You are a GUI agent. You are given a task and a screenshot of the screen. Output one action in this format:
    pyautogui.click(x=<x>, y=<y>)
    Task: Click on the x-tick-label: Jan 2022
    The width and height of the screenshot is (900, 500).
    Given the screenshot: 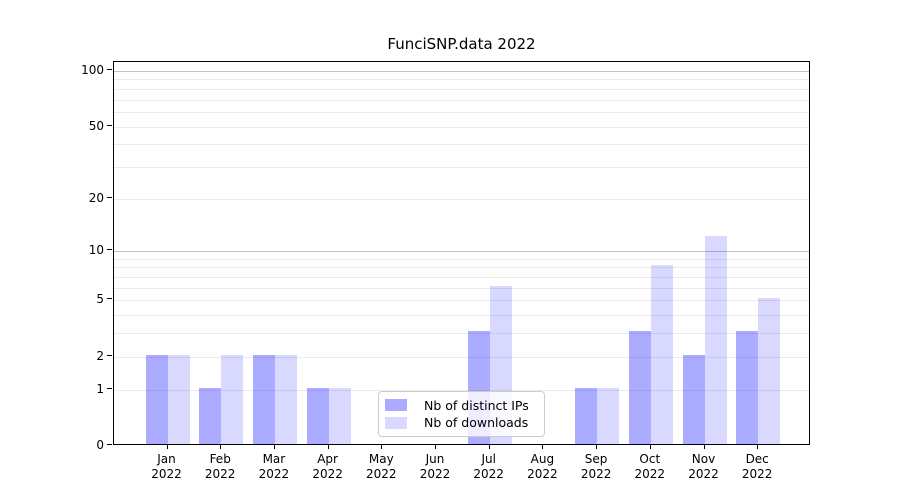 What is the action you would take?
    pyautogui.click(x=167, y=467)
    